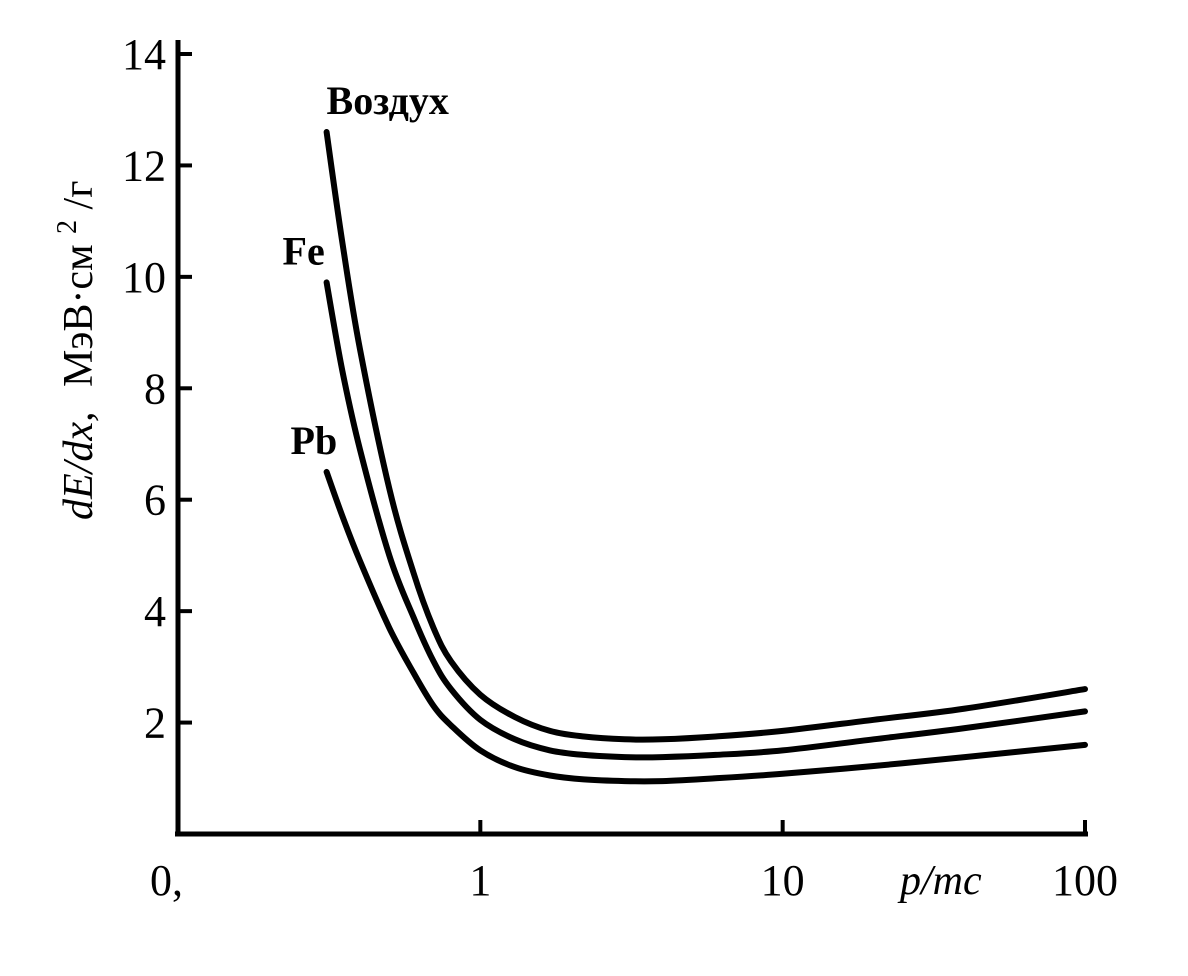 This screenshot has width=1188, height=976. I want to click on series-label-fe: Fe, so click(304, 250).